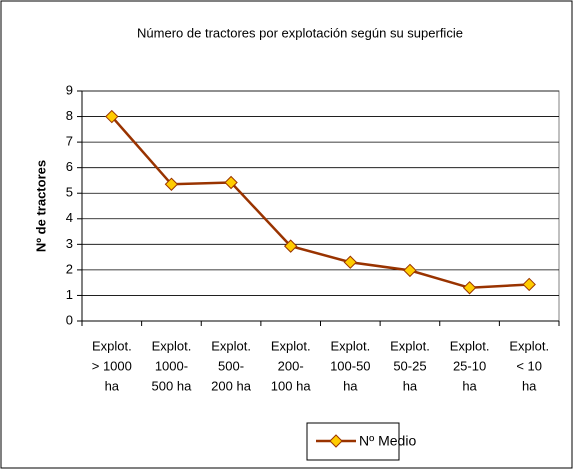 This screenshot has height=470, width=574. What do you see at coordinates (231, 365) in the screenshot?
I see `x-tick-label: 500-` at bounding box center [231, 365].